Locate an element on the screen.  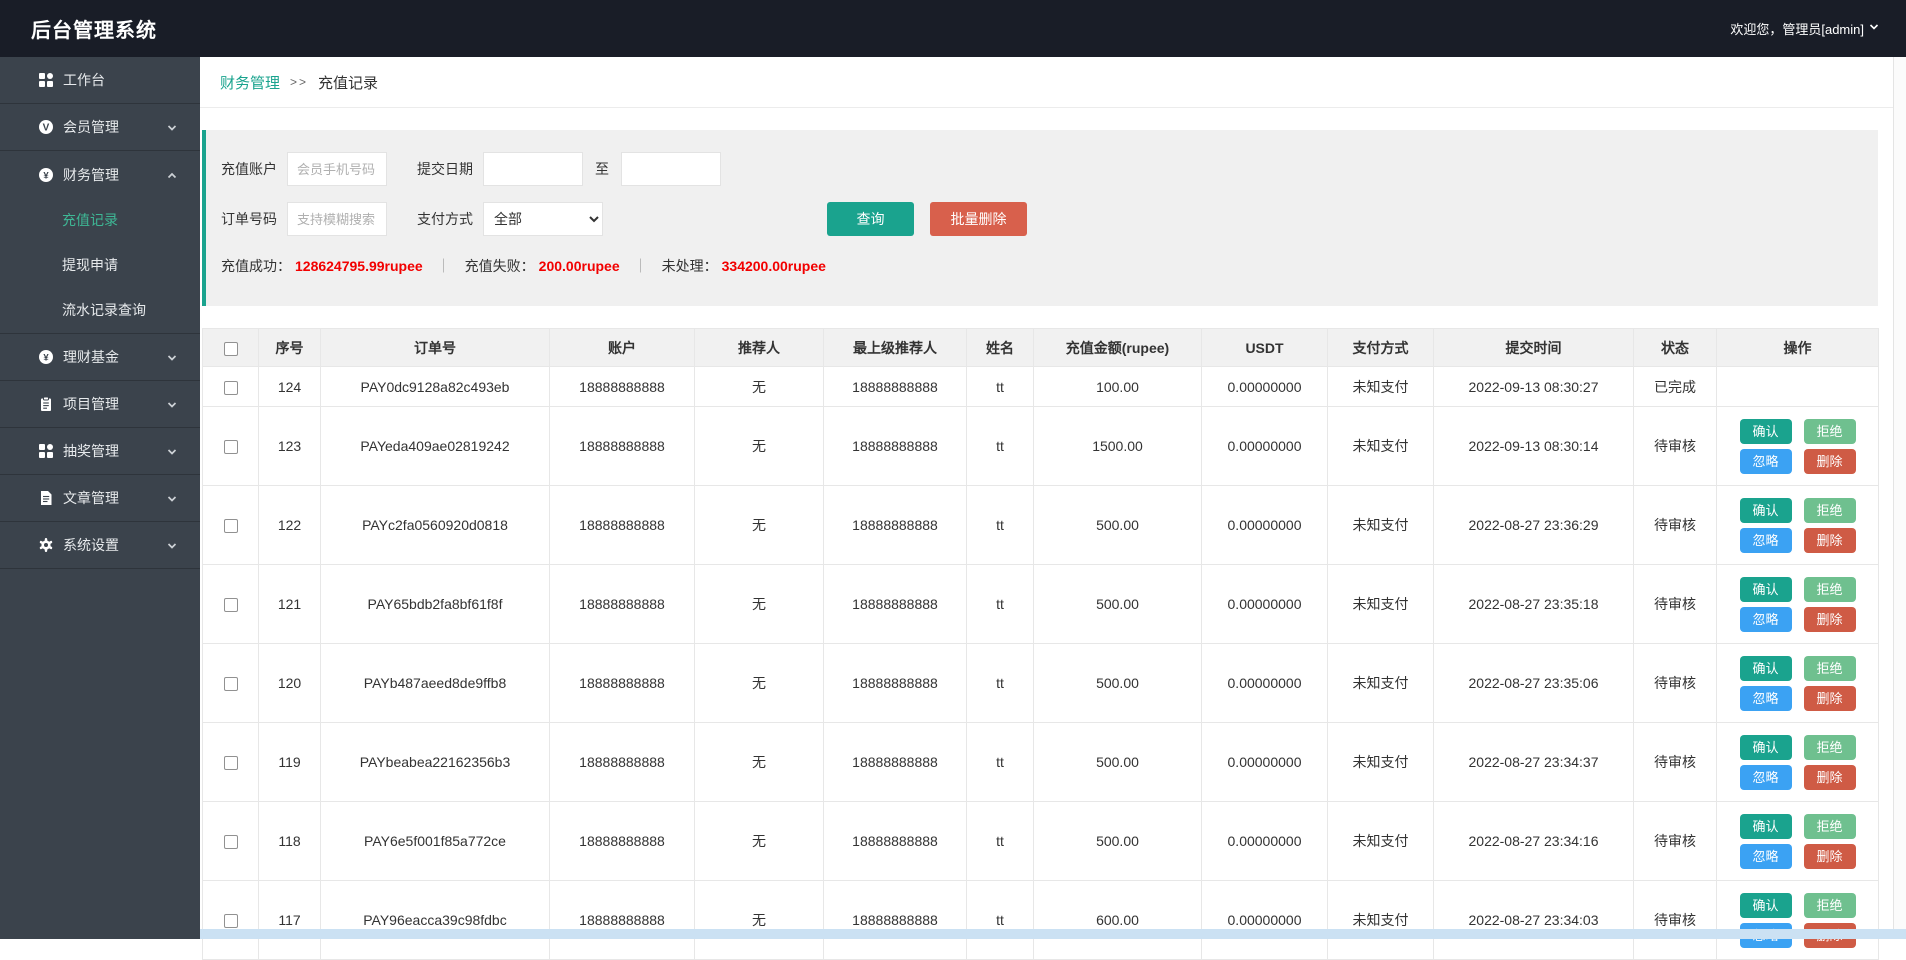
sidebar-item-label: 文章管理 is located at coordinates (91, 498).